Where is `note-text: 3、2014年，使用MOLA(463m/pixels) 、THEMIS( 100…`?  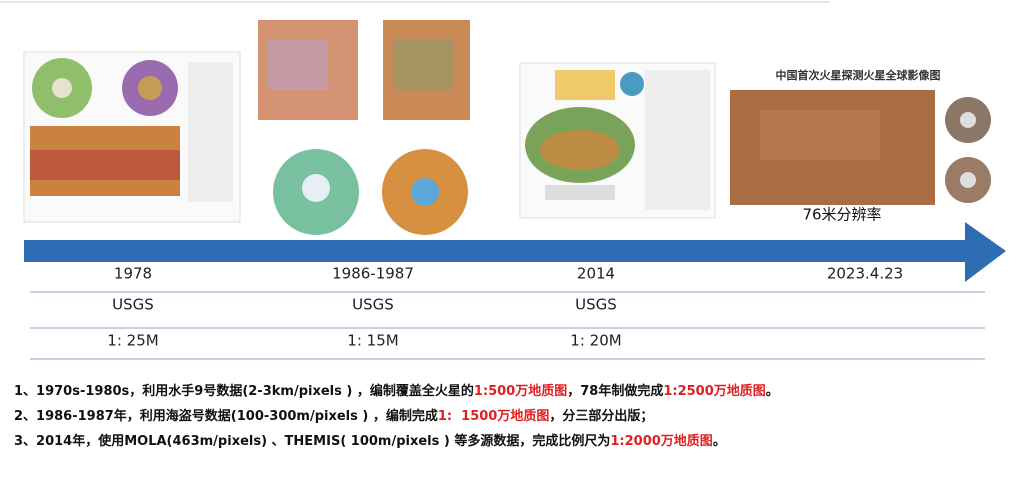
note-text: 3、2014年，使用MOLA(463m/pixels) 、THEMIS( 100… is located at coordinates (312, 441).